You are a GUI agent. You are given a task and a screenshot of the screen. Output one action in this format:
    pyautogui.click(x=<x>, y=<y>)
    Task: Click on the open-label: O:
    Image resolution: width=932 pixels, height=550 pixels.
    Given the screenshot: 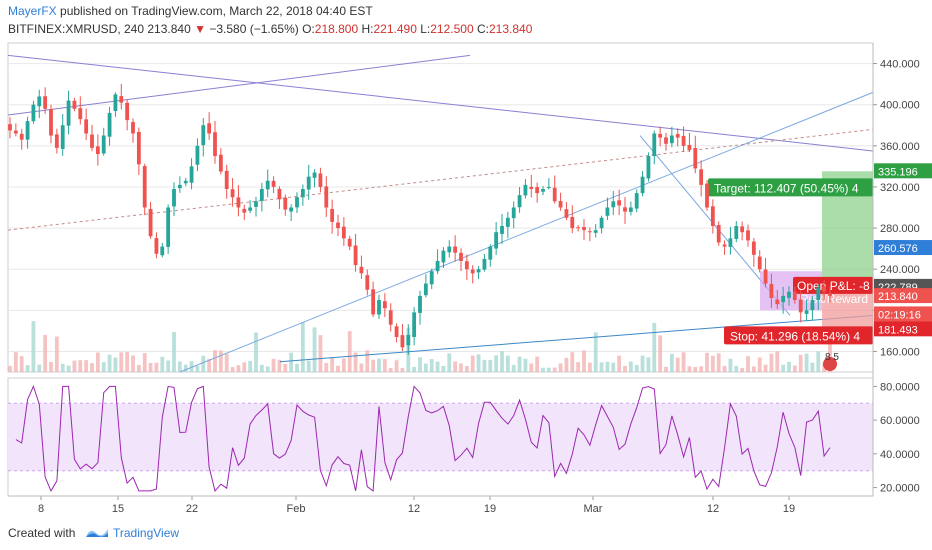 What is the action you would take?
    pyautogui.click(x=308, y=29)
    